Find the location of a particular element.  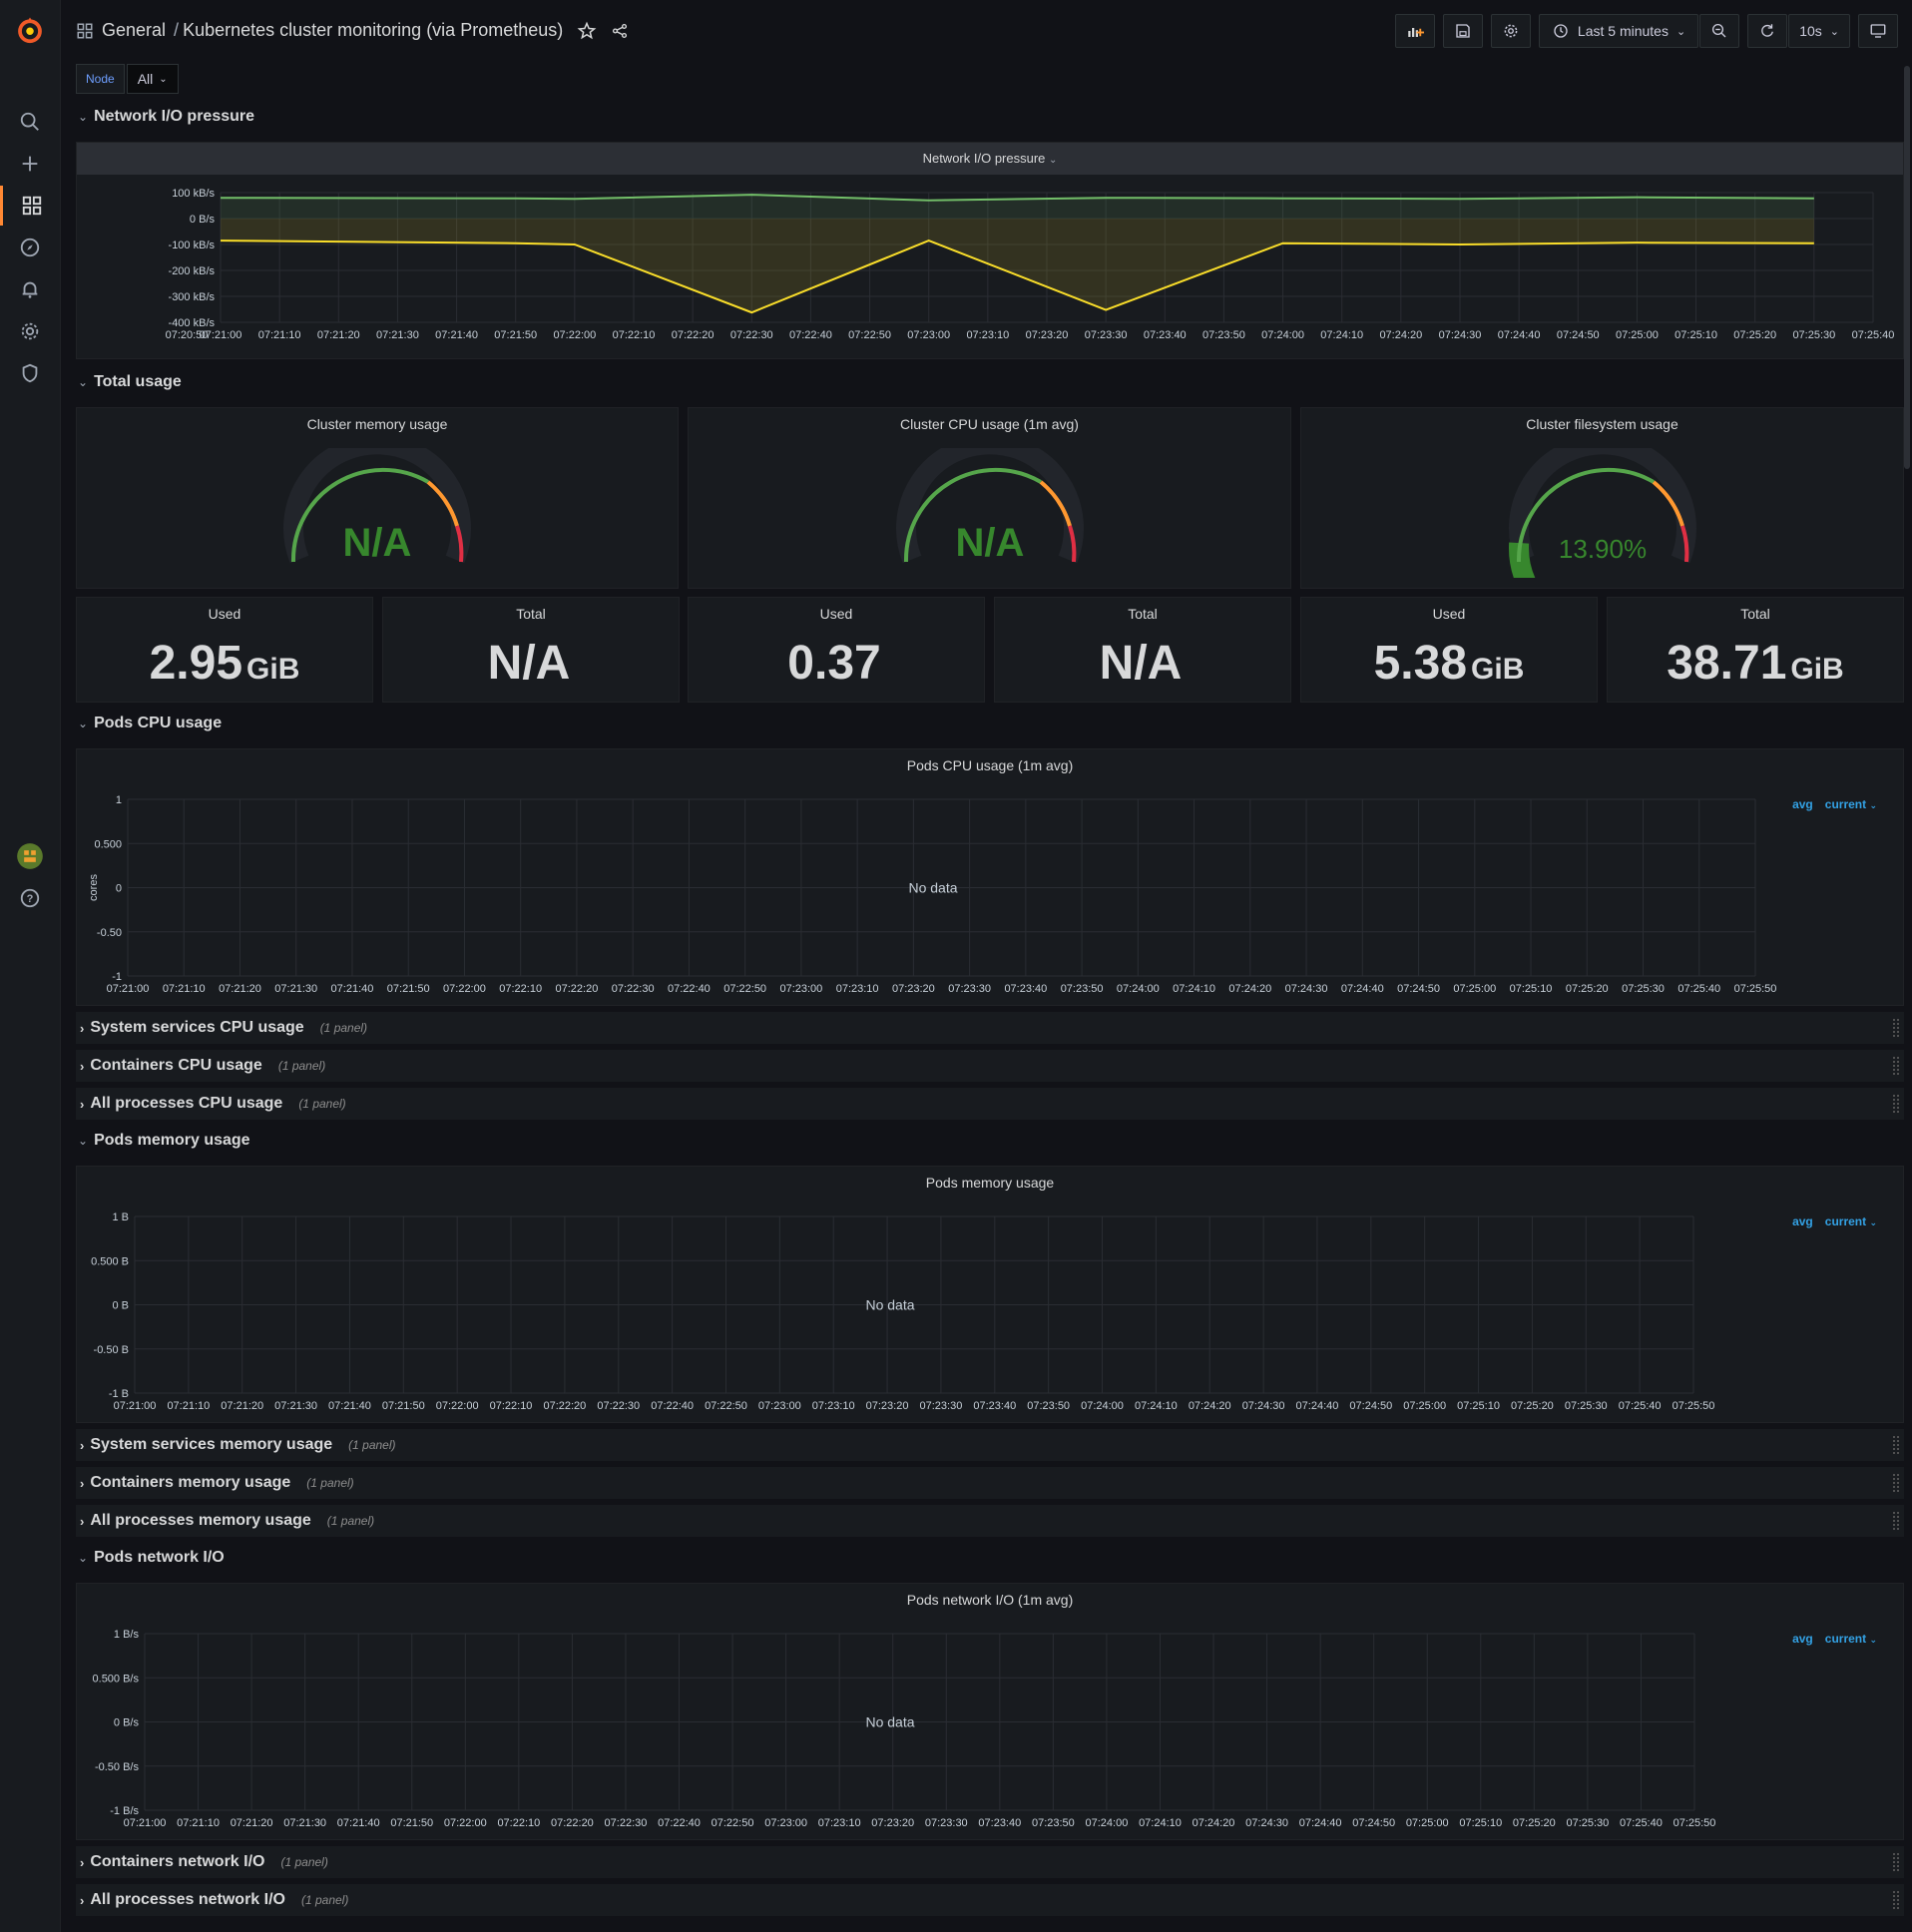

series-area is located at coordinates (1017, 266).